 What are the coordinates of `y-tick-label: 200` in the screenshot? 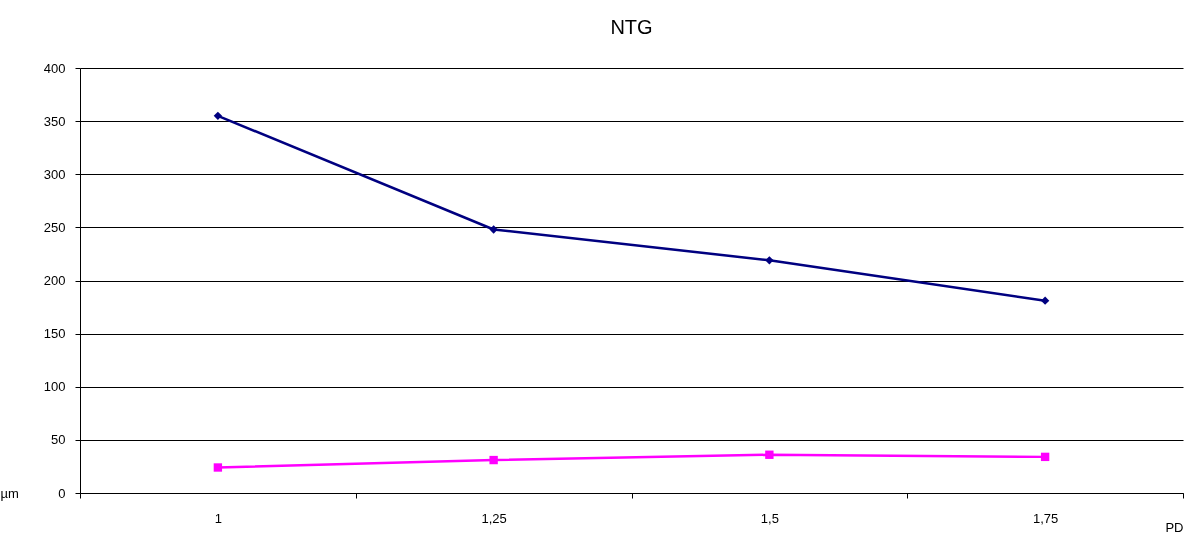 It's located at (54, 280).